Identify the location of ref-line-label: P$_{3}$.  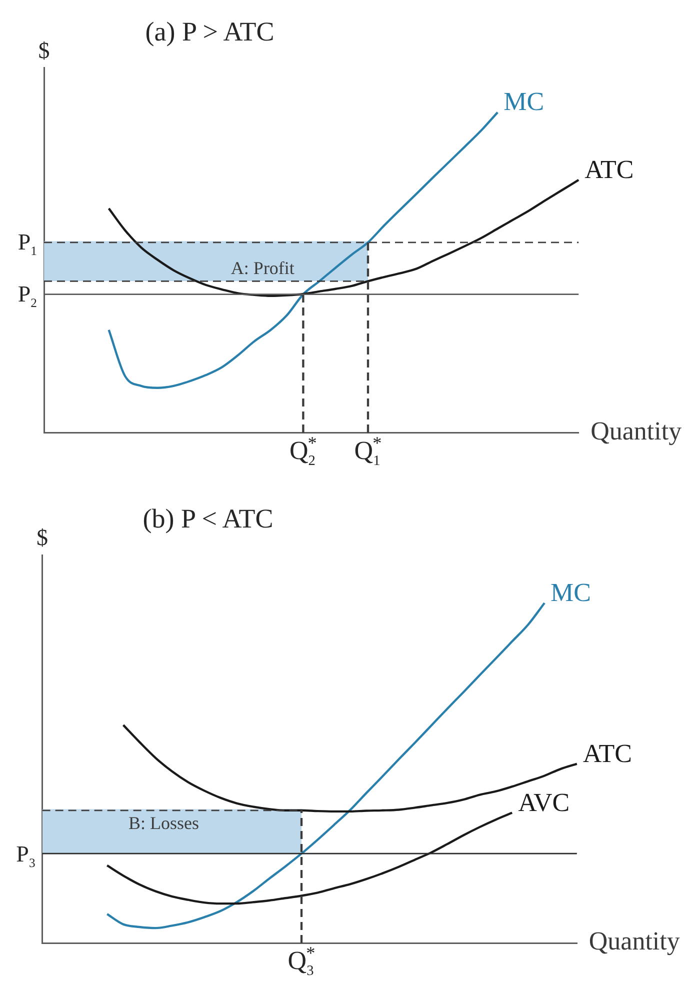
(26, 855).